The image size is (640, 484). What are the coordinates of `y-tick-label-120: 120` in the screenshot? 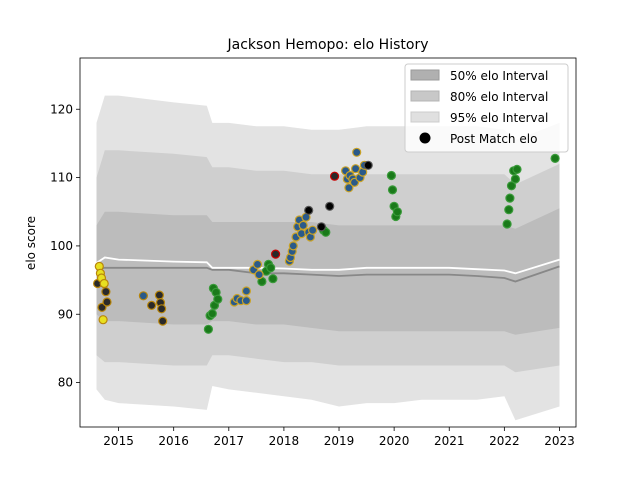 It's located at (61, 109).